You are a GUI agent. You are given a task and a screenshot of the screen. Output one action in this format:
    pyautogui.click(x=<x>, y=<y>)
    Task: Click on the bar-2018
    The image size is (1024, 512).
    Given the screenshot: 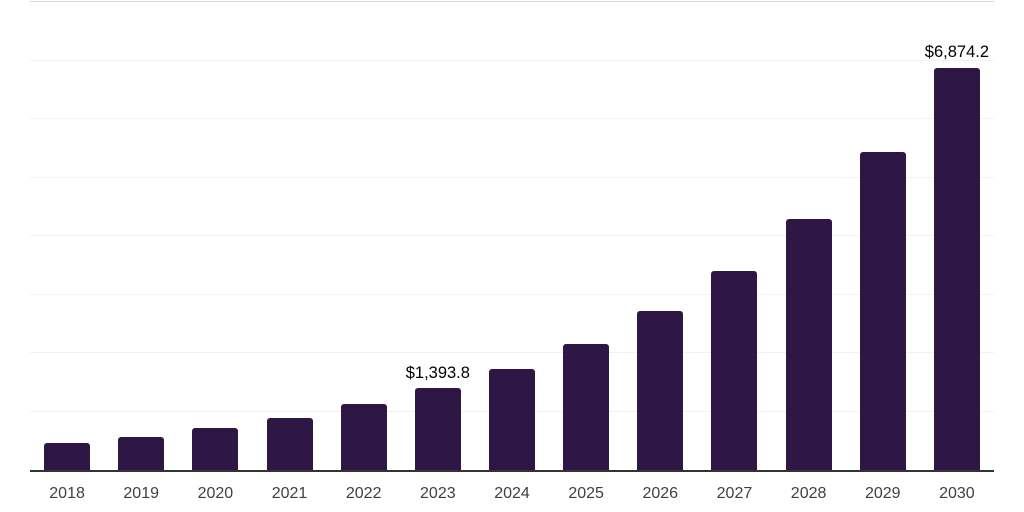 What is the action you would take?
    pyautogui.click(x=67, y=456)
    